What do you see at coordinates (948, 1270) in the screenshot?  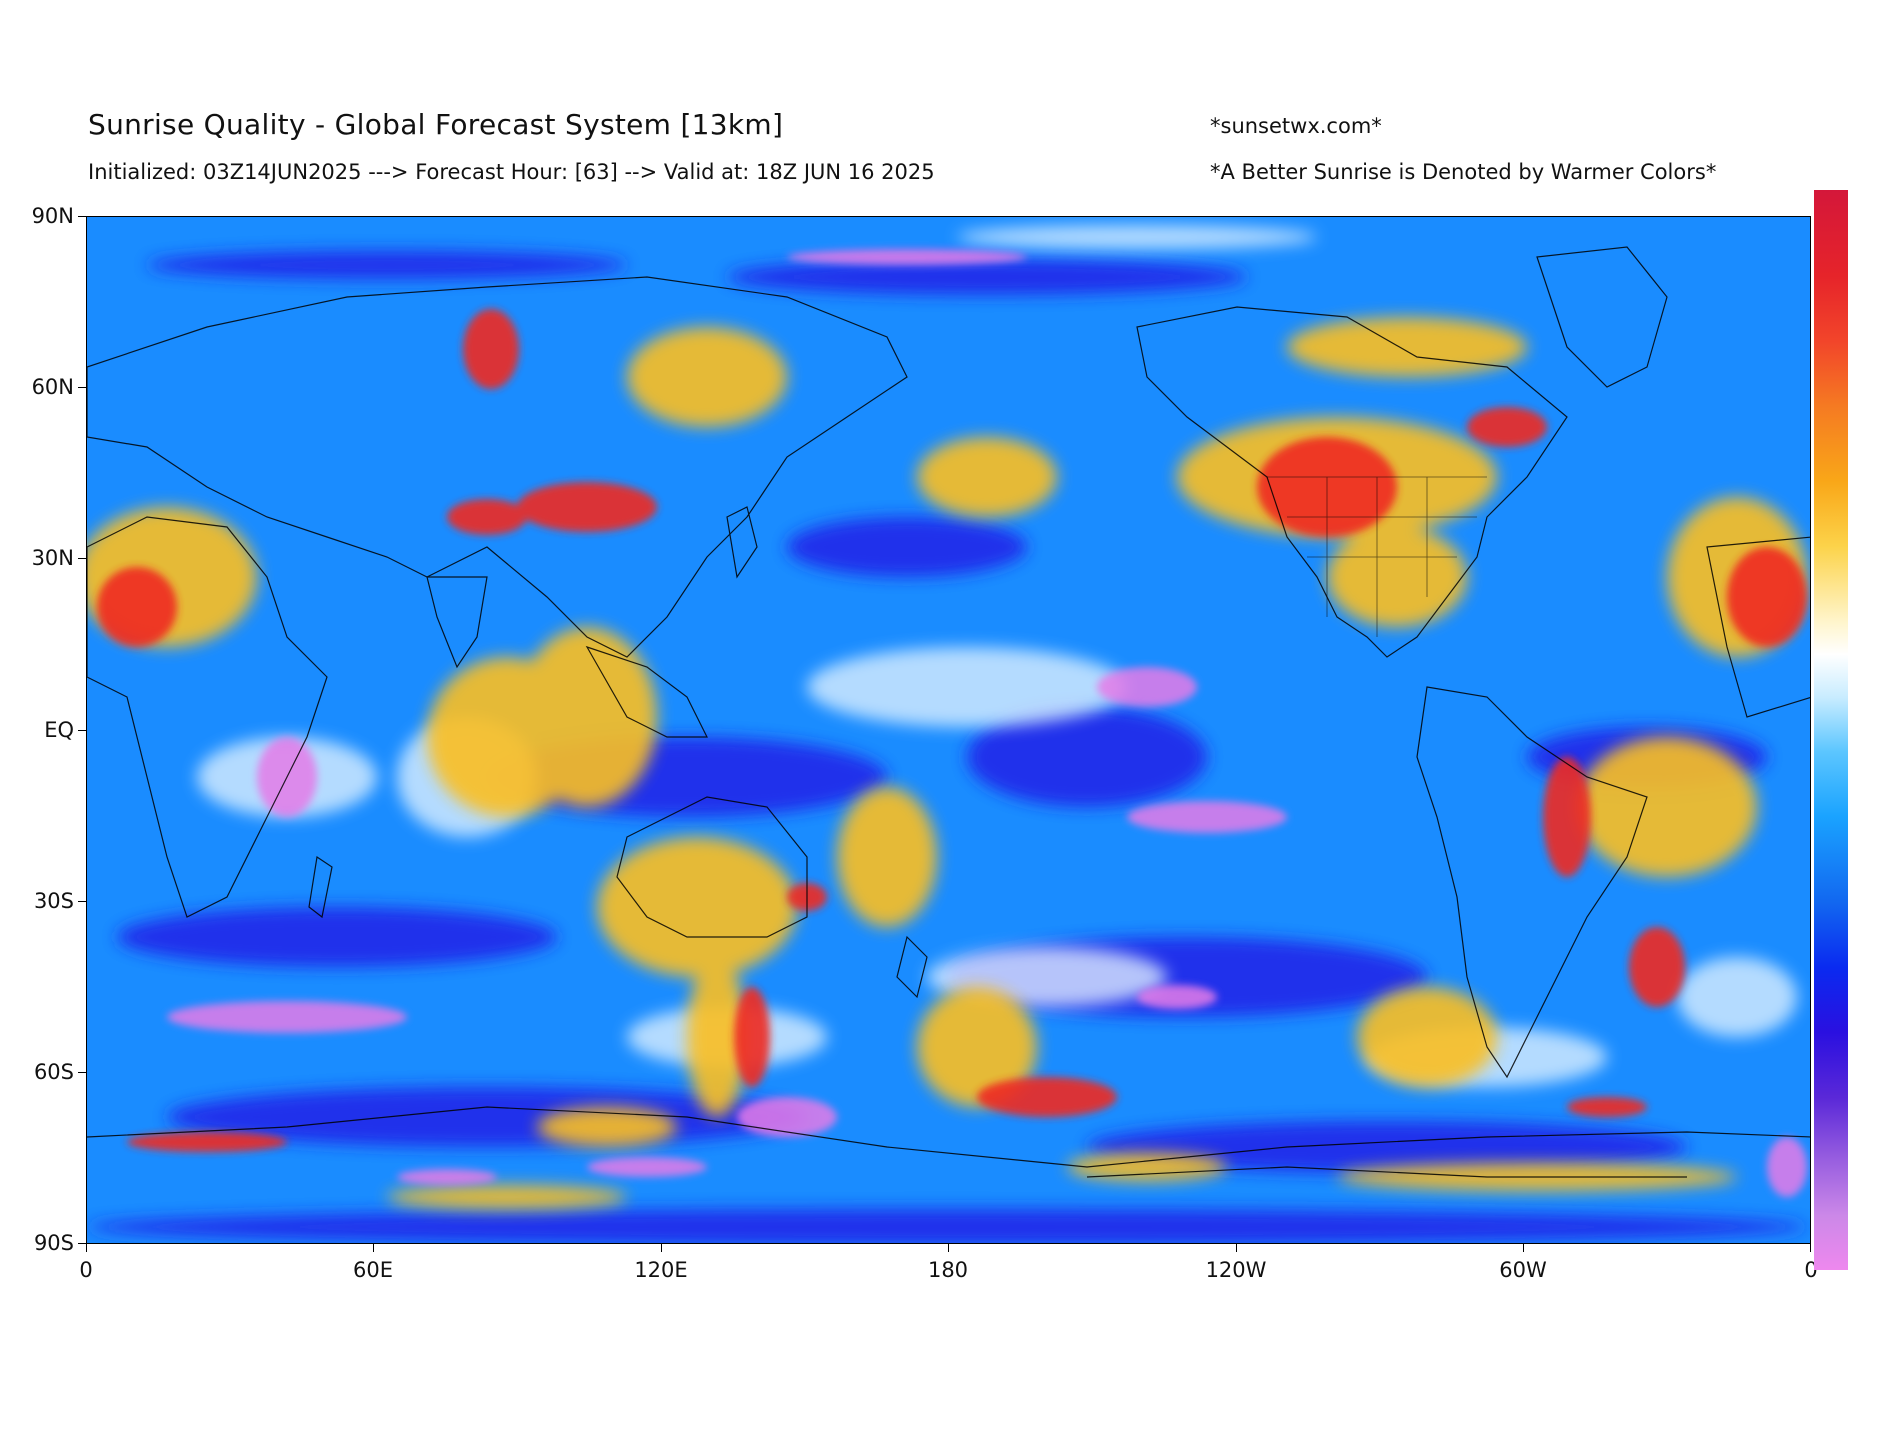 I see `lon-label-180: 180` at bounding box center [948, 1270].